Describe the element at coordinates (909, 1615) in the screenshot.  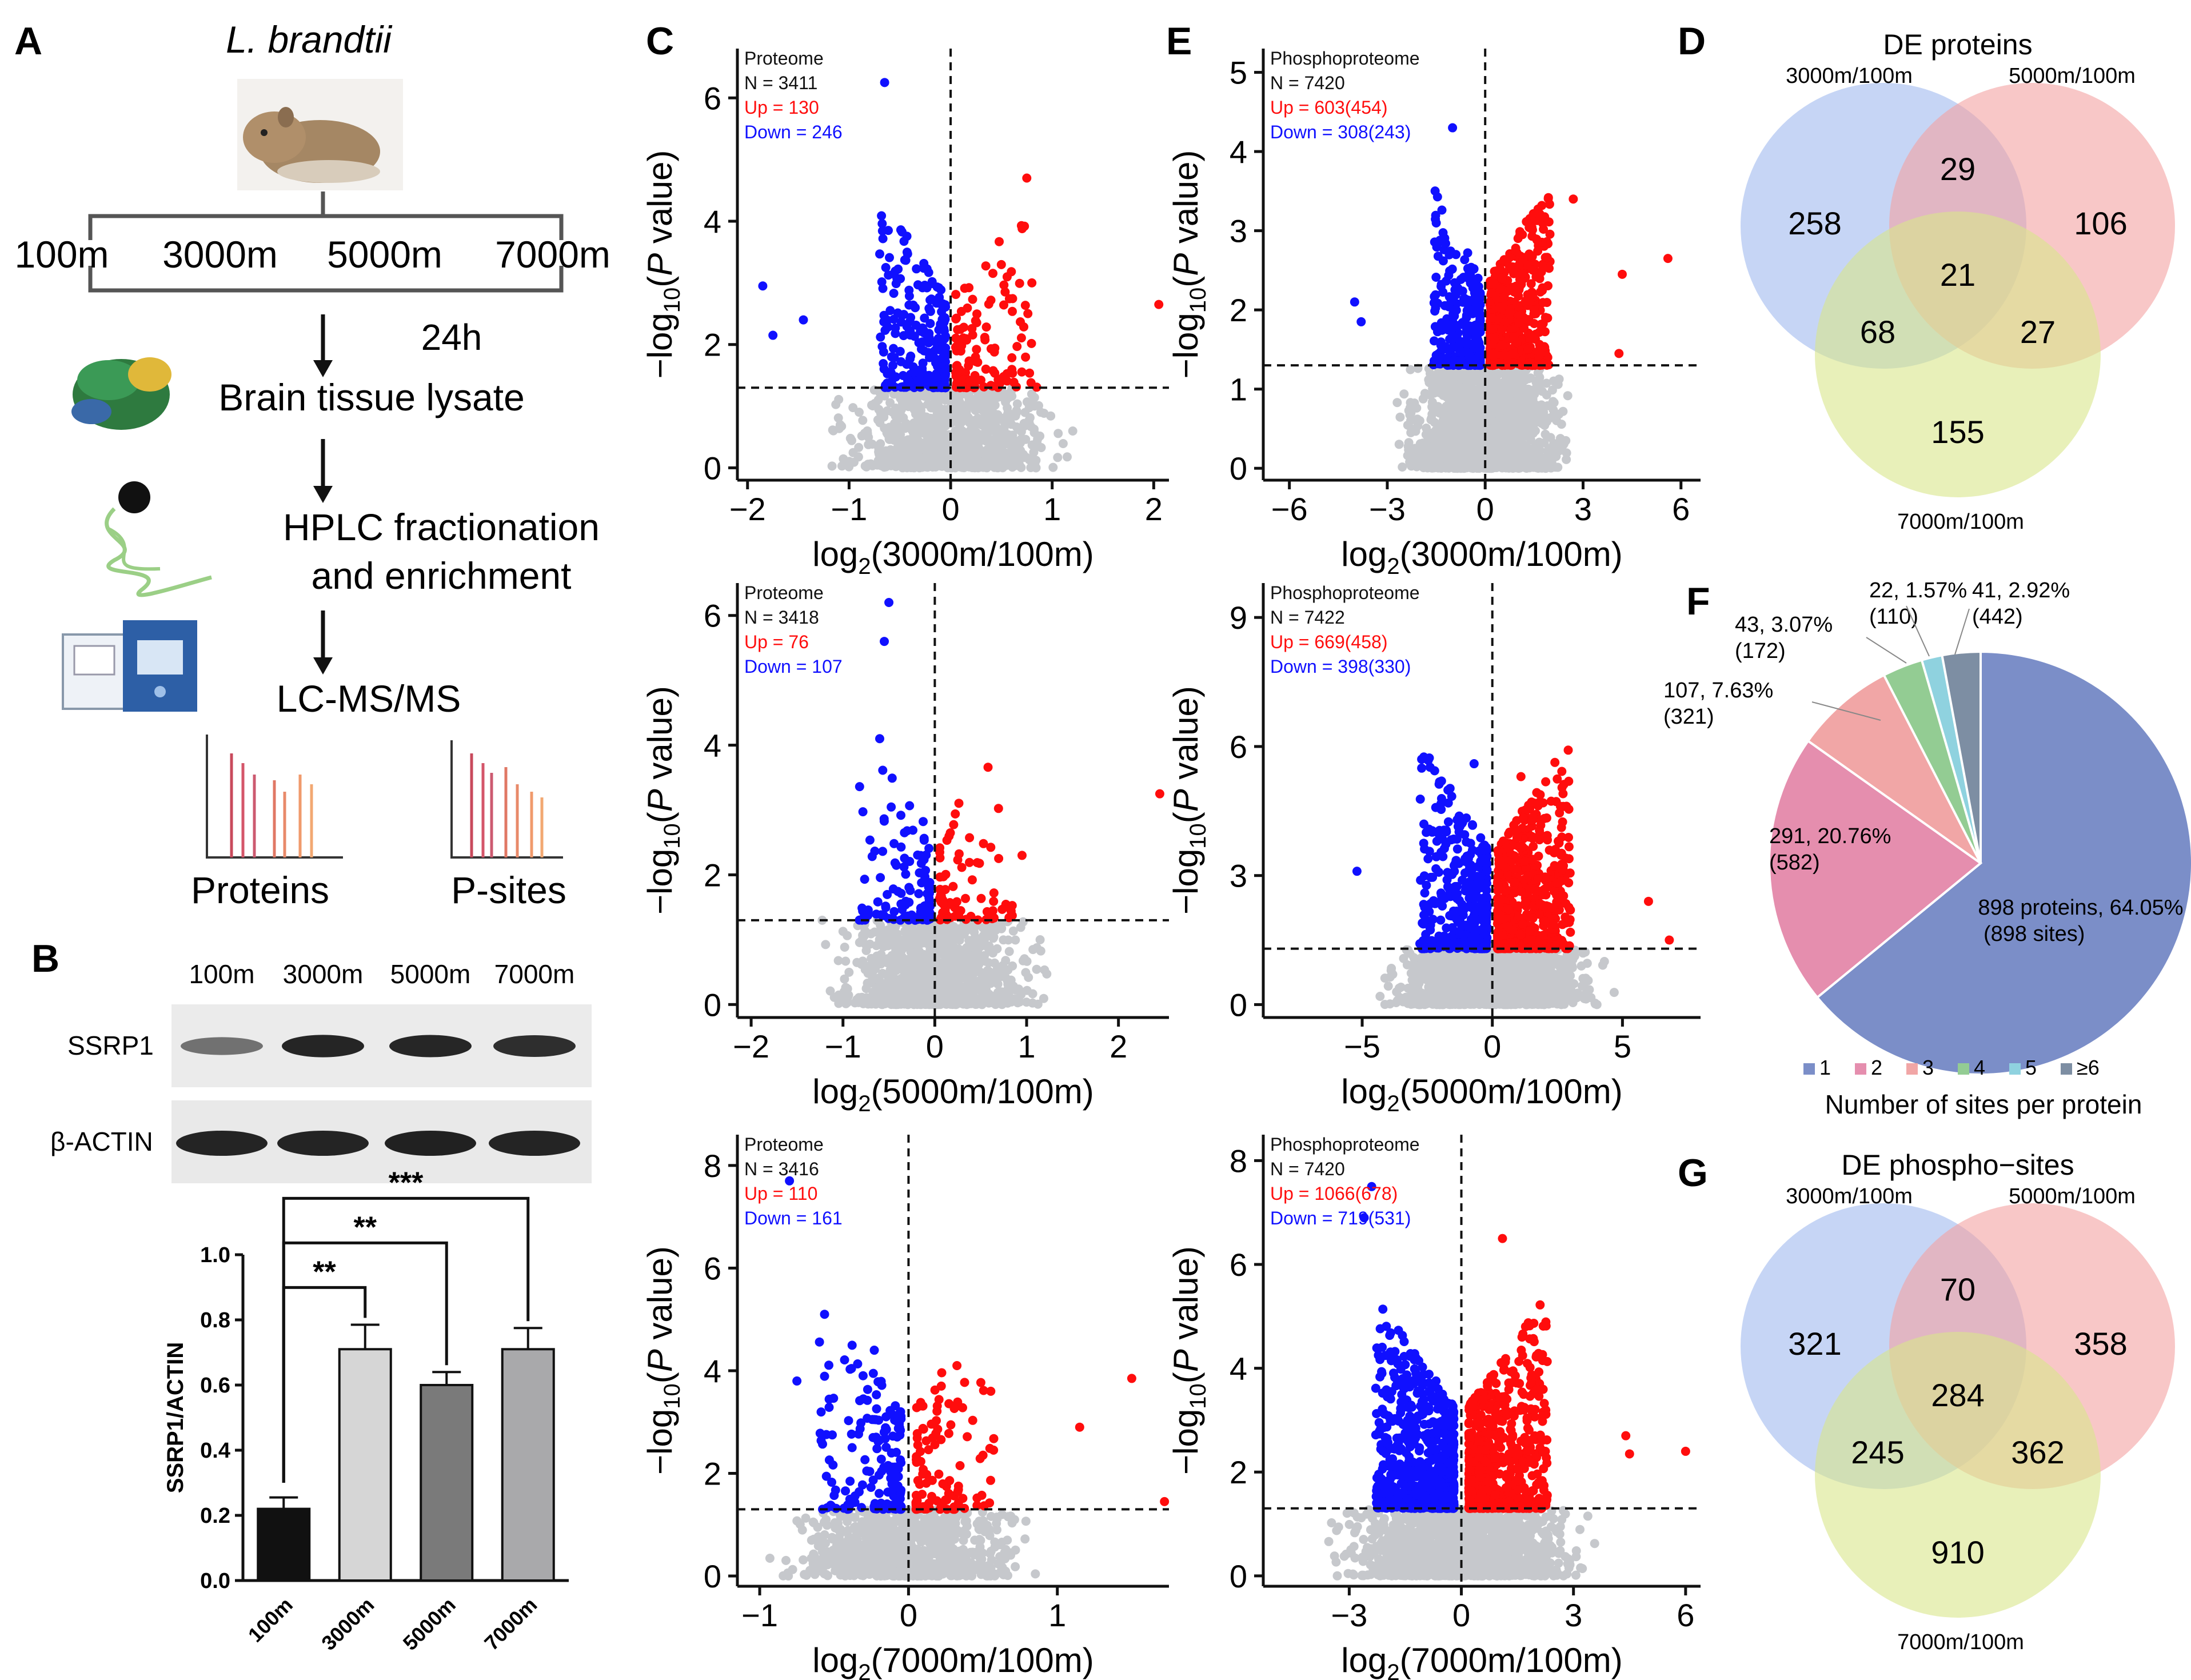
I see `x-tick-label: 0` at that location.